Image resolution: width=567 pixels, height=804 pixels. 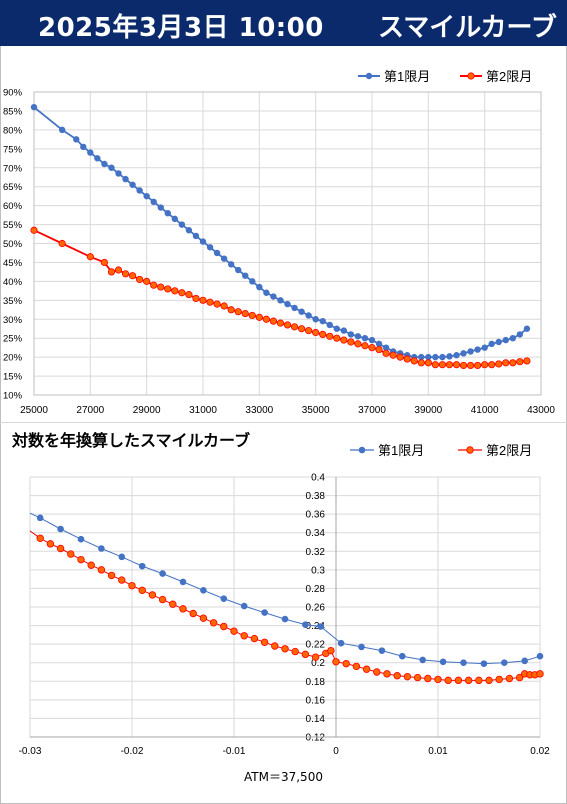 What do you see at coordinates (316, 589) in the screenshot?
I see `y-tick-label: 0.28` at bounding box center [316, 589].